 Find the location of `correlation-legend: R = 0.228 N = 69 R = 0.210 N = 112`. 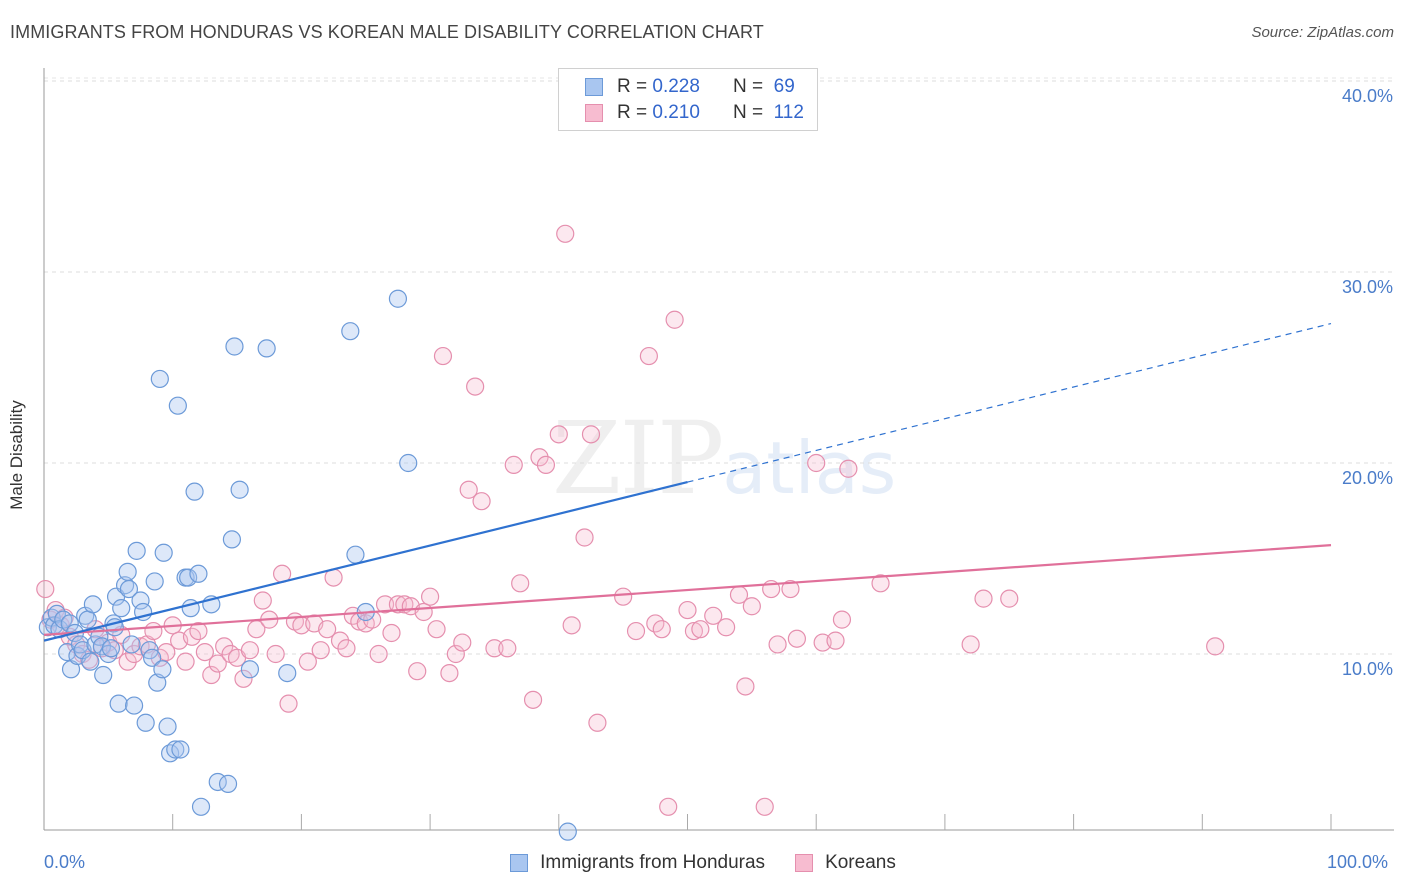

correlation-legend: R = 0.228 N = 69 R = 0.210 N = 112 is located at coordinates (688, 99).